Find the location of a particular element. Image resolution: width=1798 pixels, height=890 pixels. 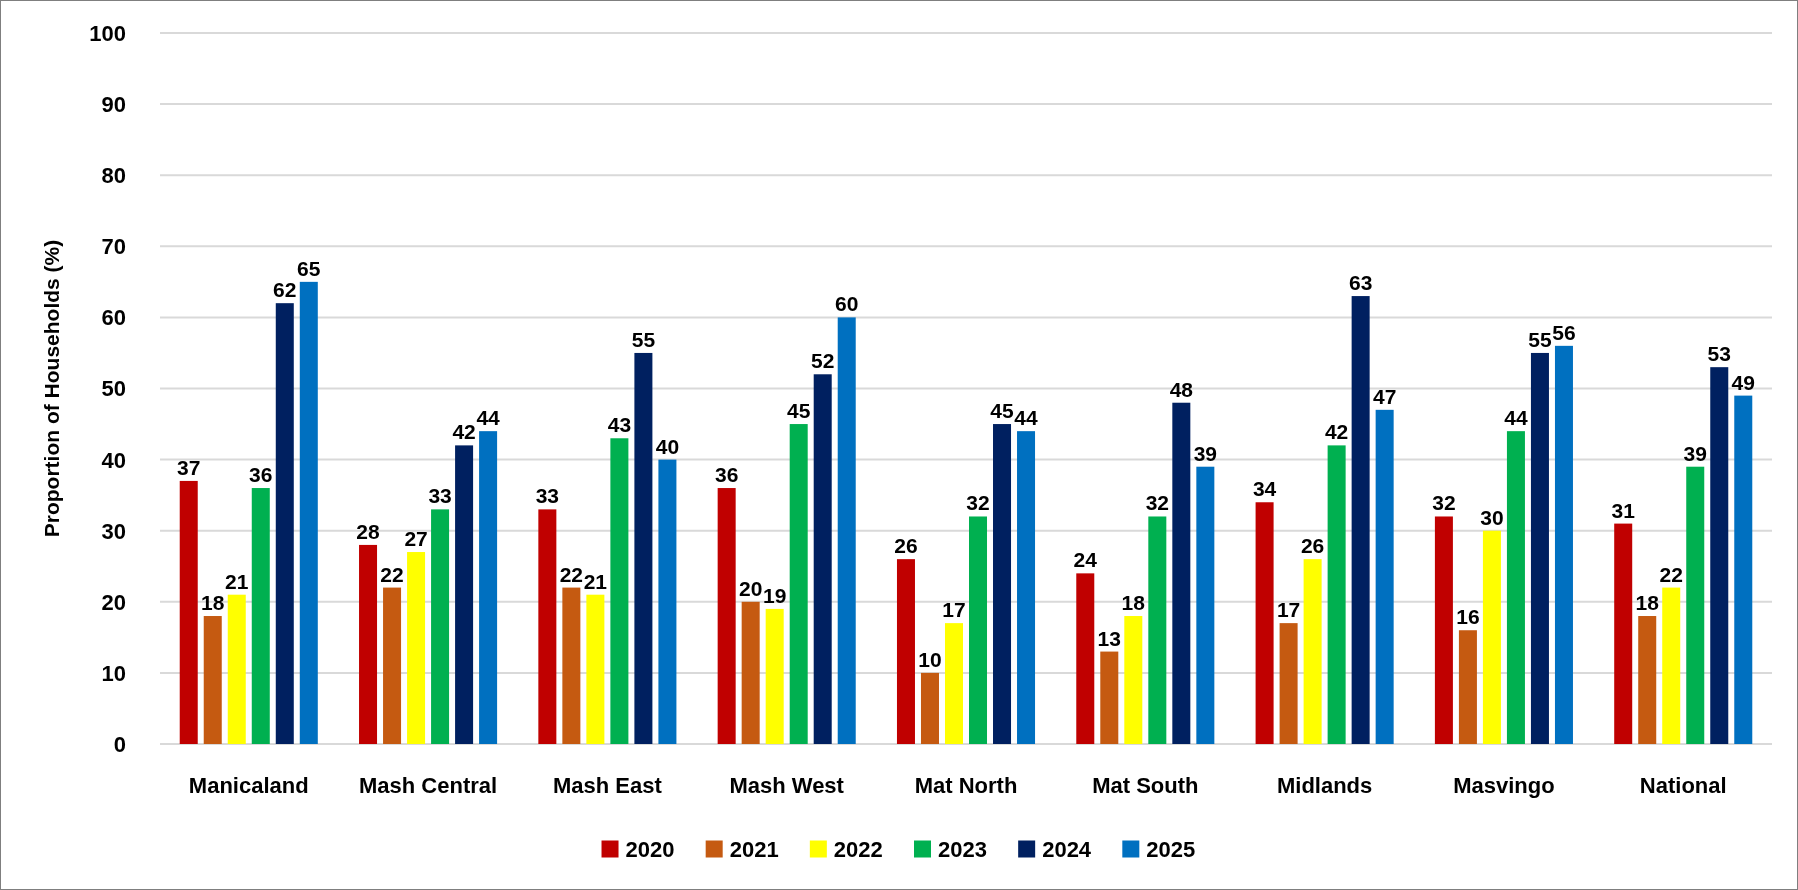

data-label: 53 is located at coordinates (1719, 354).